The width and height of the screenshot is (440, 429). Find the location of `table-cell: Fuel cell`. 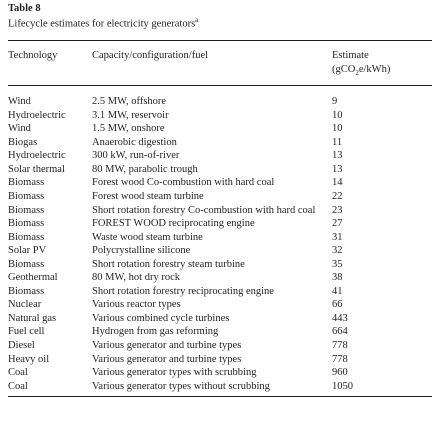

table-cell: Fuel cell is located at coordinates (26, 332).